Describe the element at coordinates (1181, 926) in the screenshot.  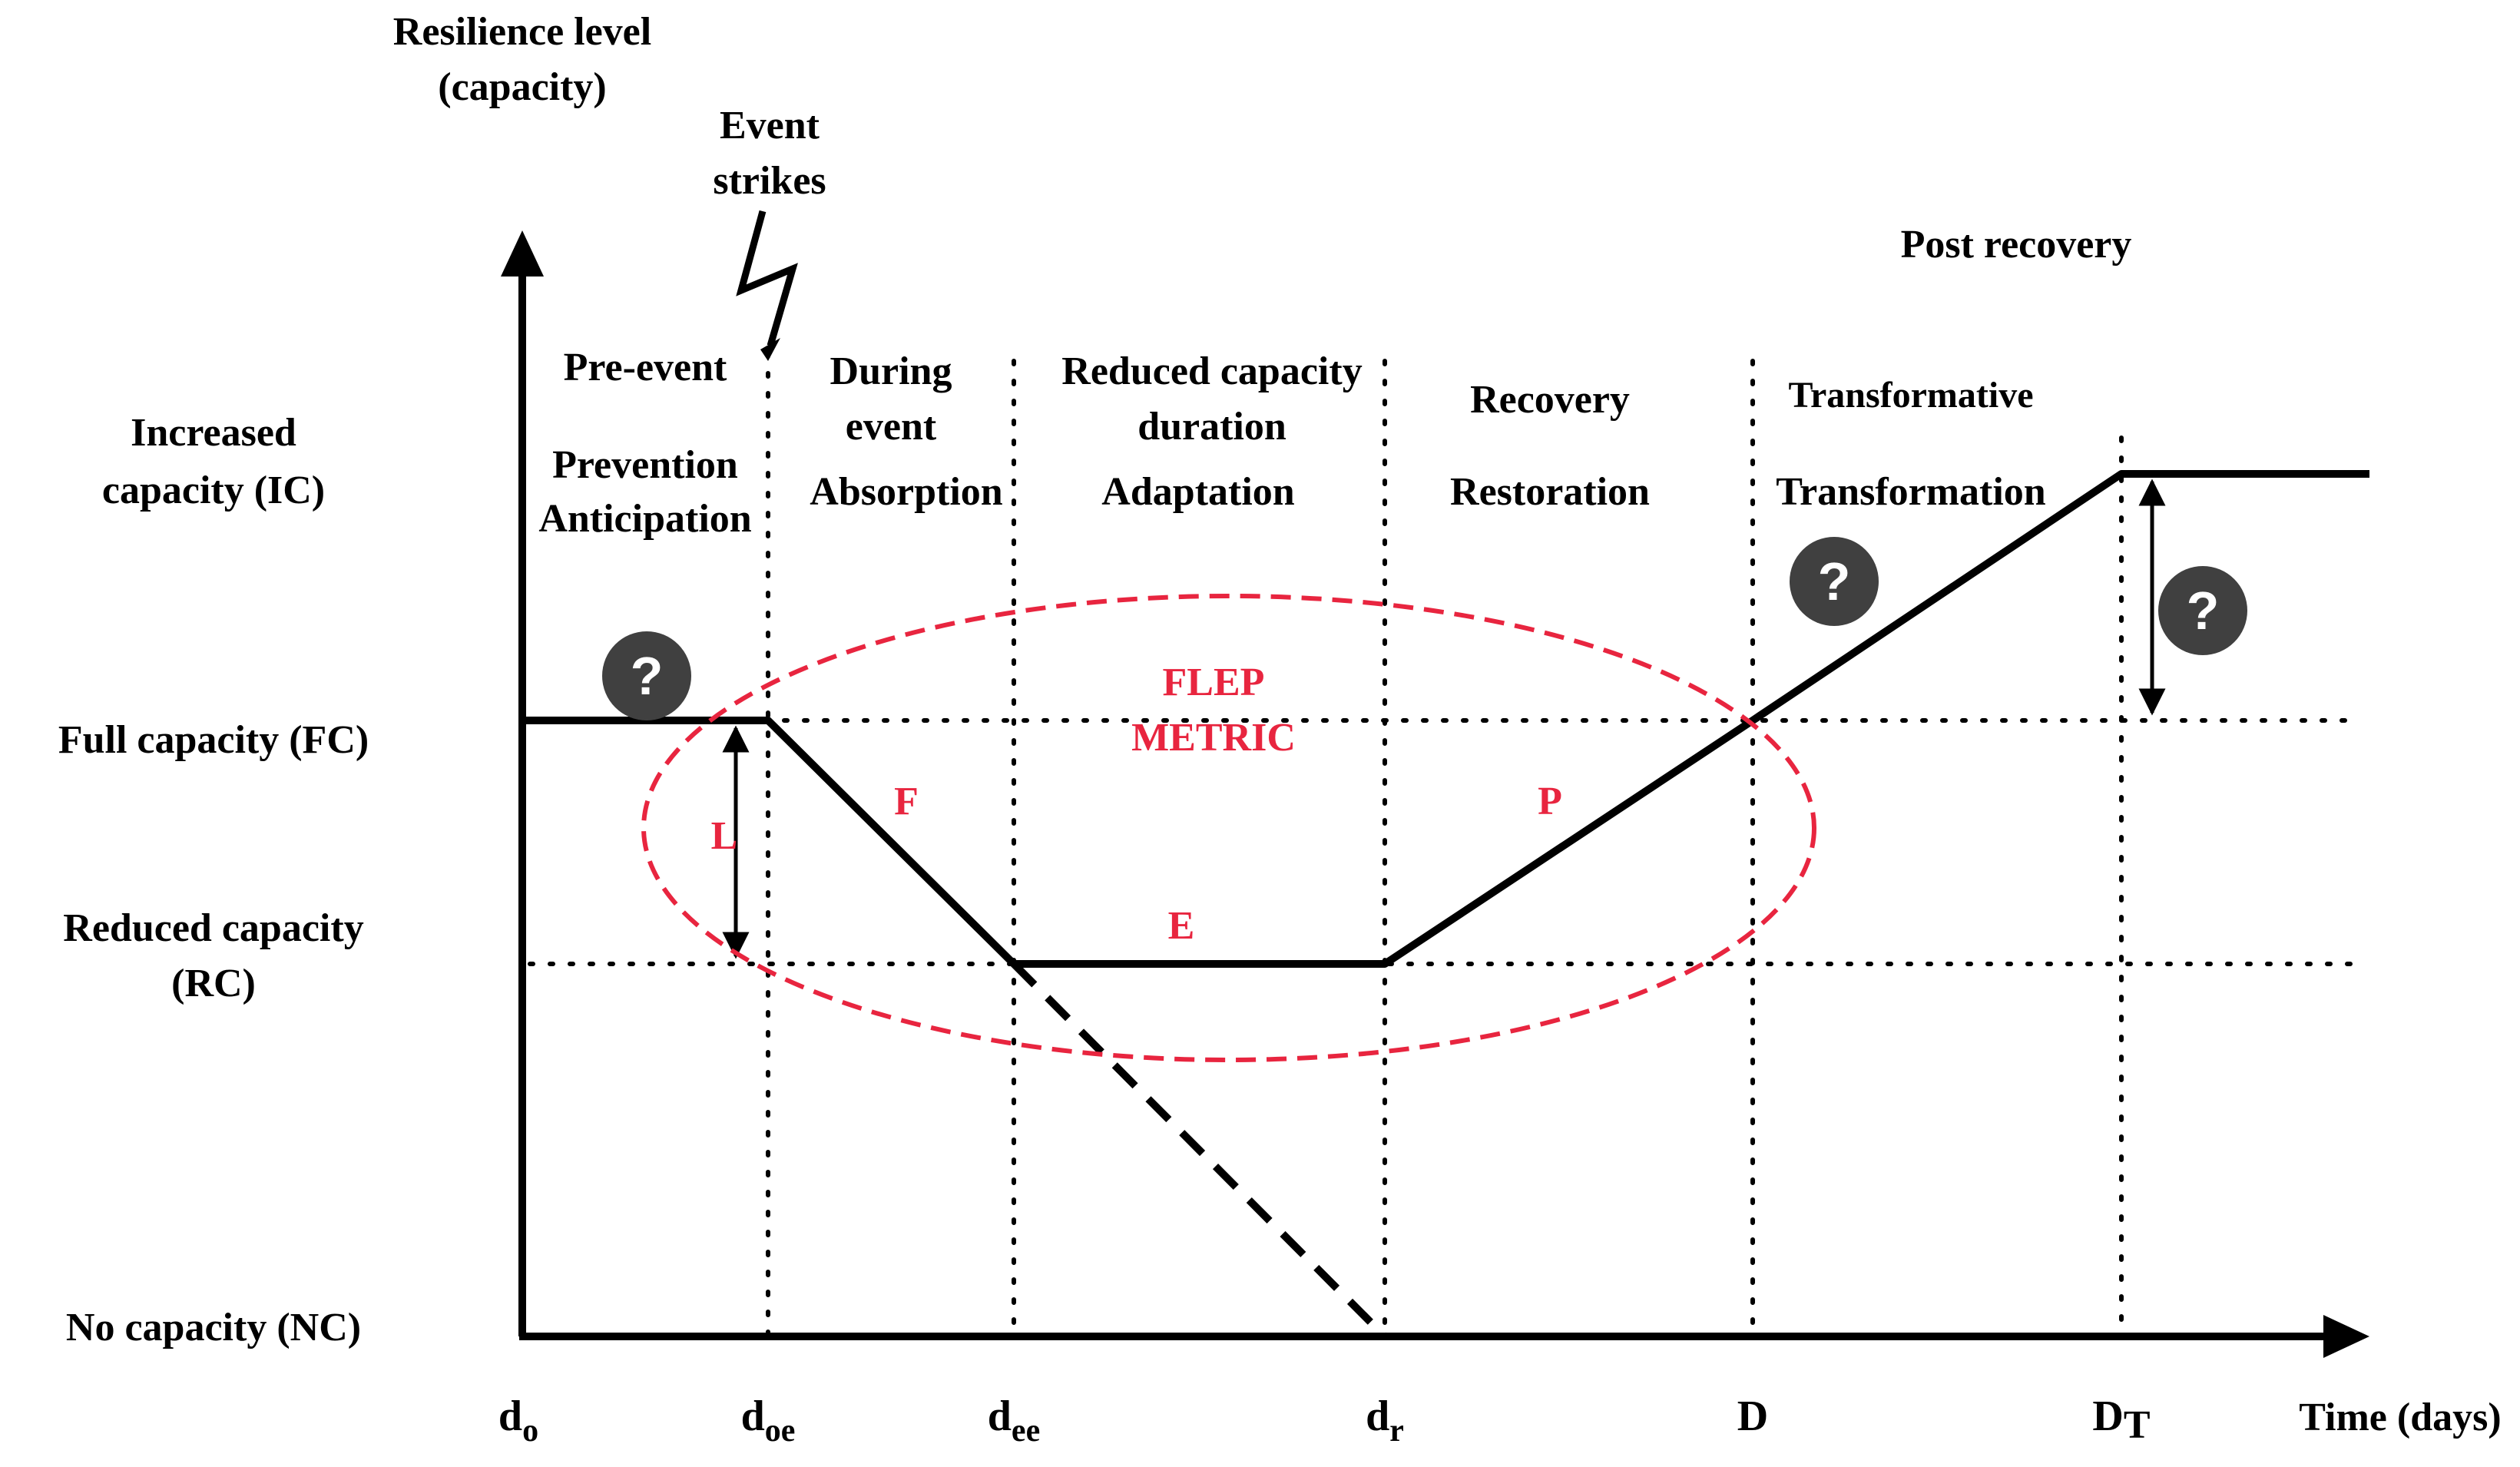
I see `flep-E: E` at that location.